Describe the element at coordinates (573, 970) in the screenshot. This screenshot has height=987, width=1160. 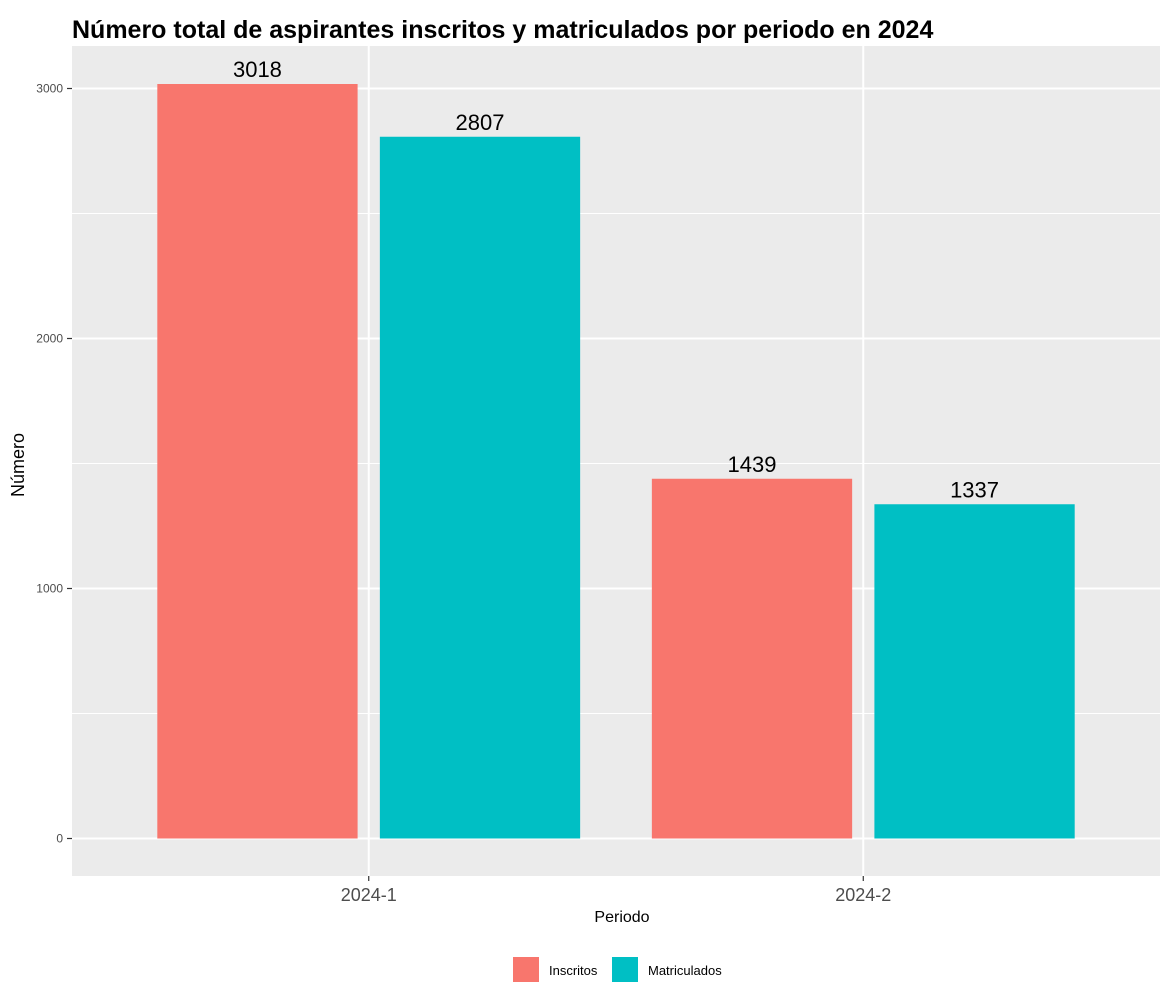
I see `legend-label: Inscritos` at that location.